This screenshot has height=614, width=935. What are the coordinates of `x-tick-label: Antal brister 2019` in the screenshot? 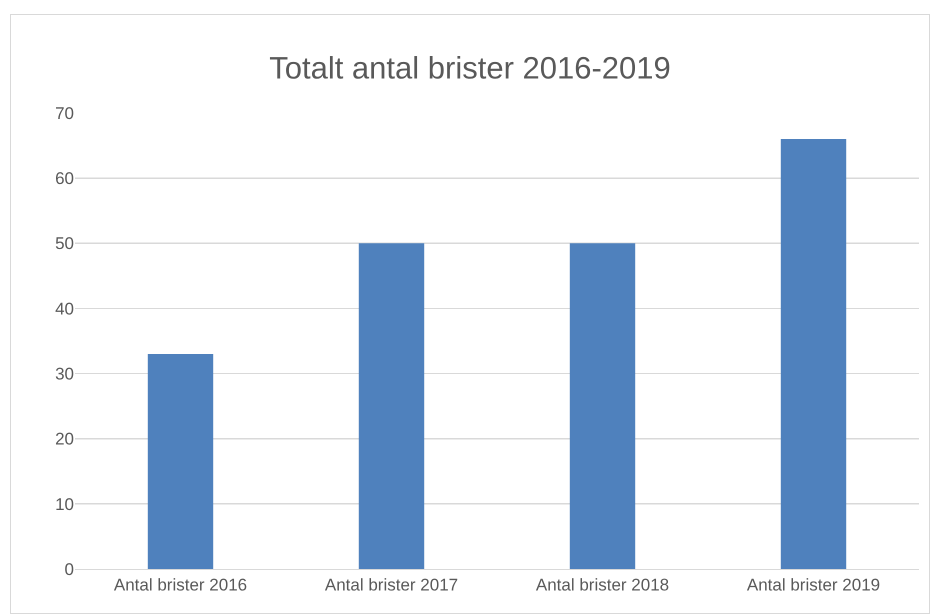 It's located at (813, 584).